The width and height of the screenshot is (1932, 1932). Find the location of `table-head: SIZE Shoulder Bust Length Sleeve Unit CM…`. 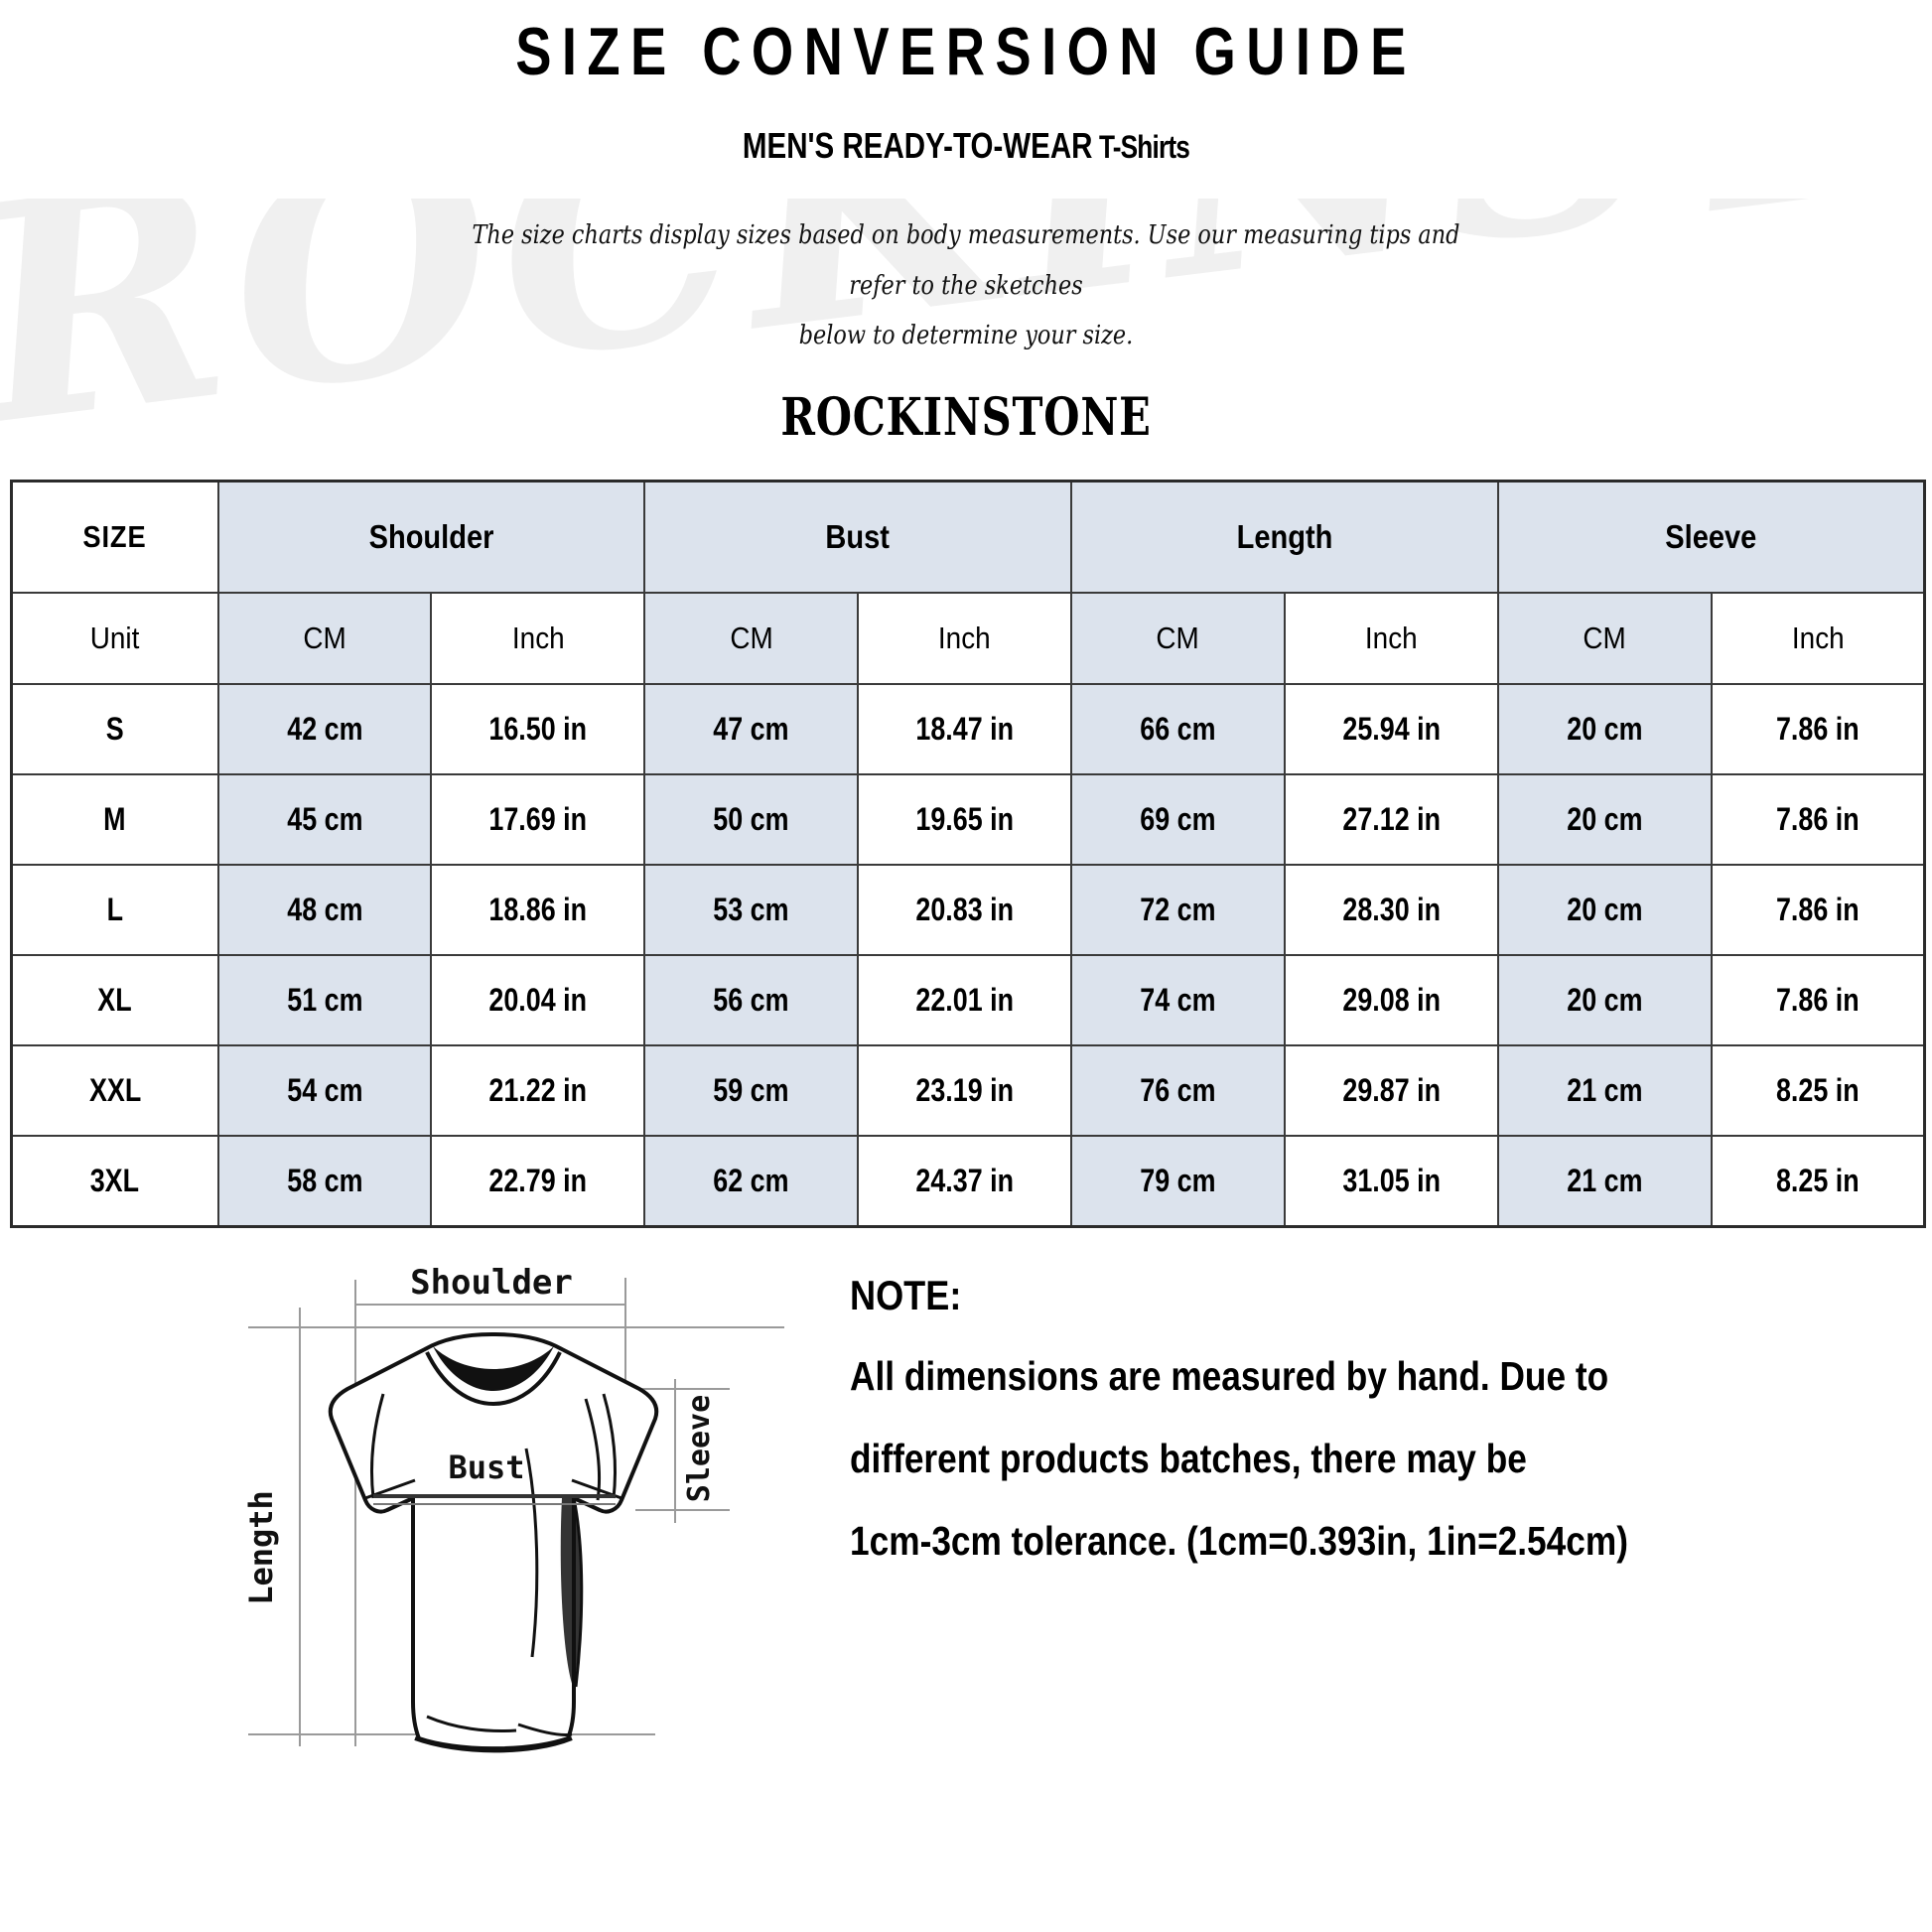

table-head: SIZE Shoulder Bust Length Sleeve Unit CM… is located at coordinates (968, 583).